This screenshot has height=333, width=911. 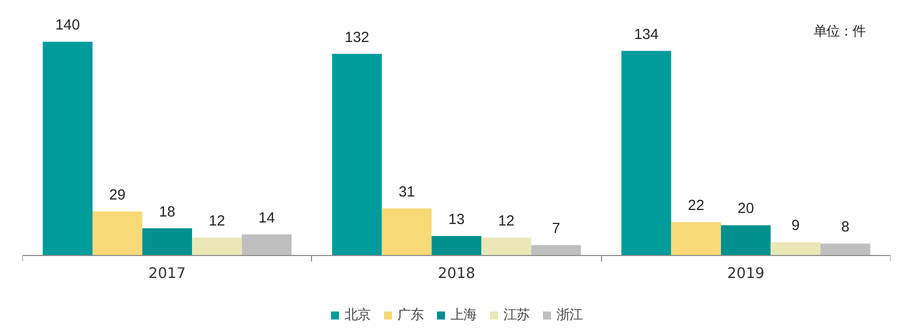 What do you see at coordinates (696, 206) in the screenshot?
I see `data-label: 22` at bounding box center [696, 206].